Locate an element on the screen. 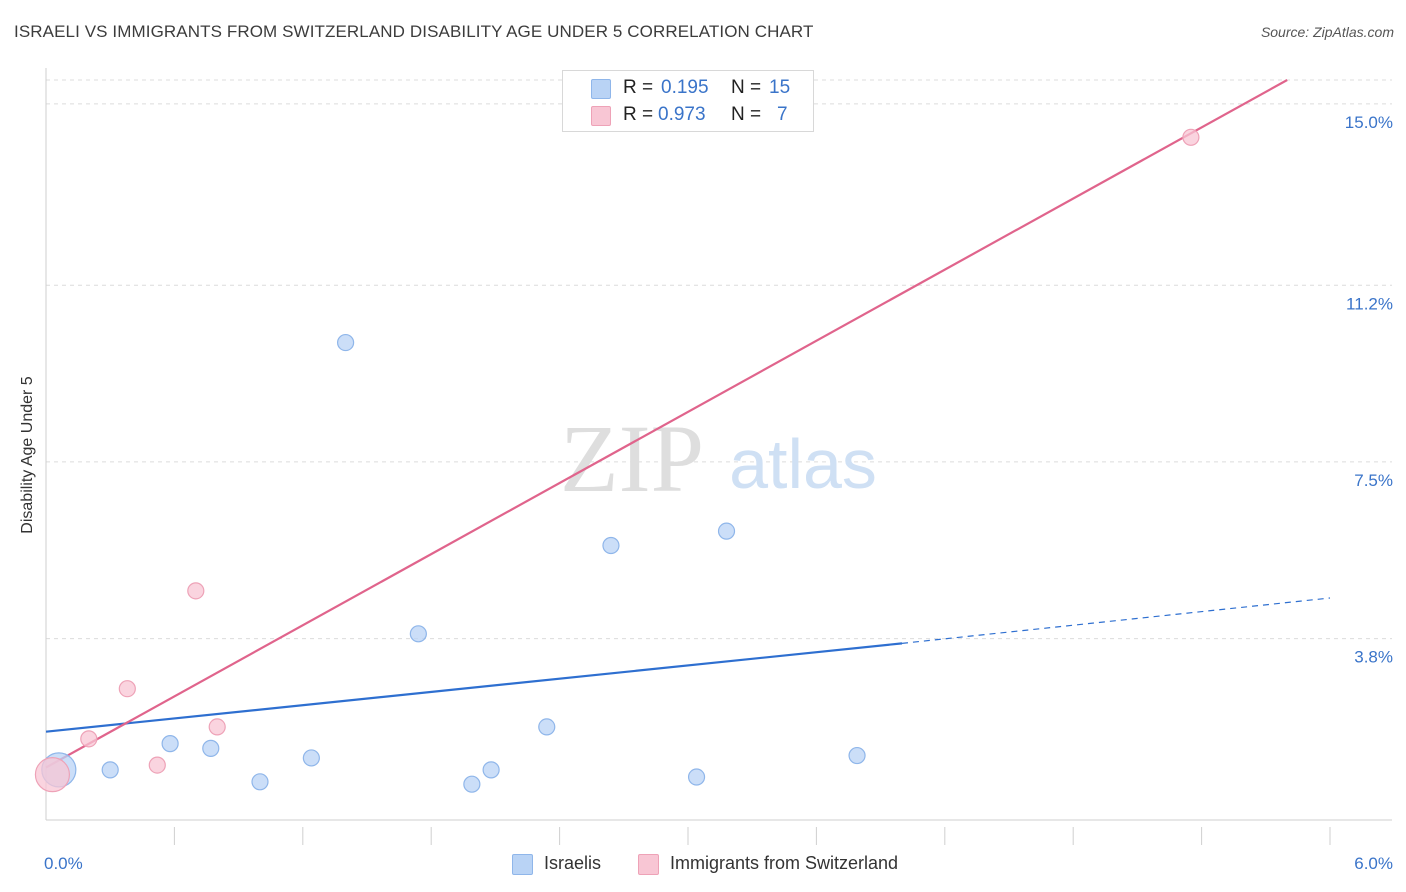  y-tick-label: 15.0% is located at coordinates (1369, 122).